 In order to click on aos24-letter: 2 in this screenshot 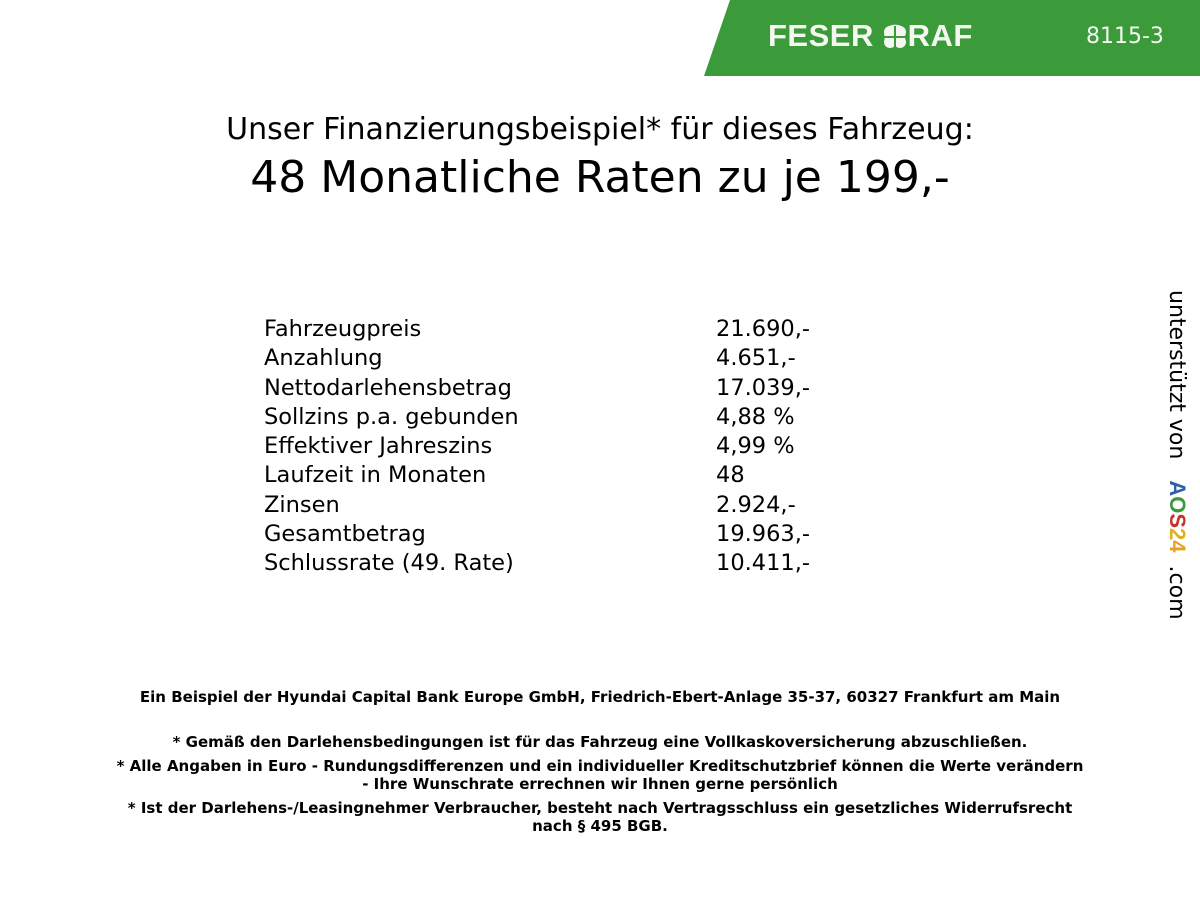, I will do `click(1177, 534)`.